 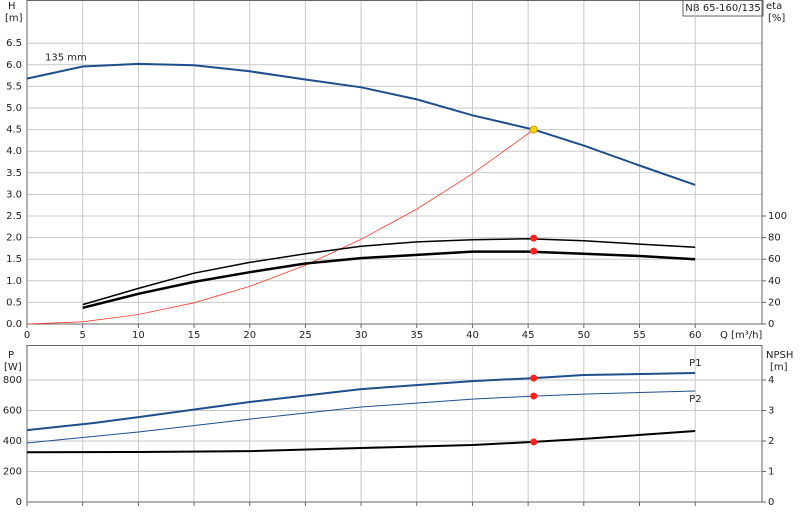 What do you see at coordinates (12, 6) in the screenshot?
I see `y-label: H` at bounding box center [12, 6].